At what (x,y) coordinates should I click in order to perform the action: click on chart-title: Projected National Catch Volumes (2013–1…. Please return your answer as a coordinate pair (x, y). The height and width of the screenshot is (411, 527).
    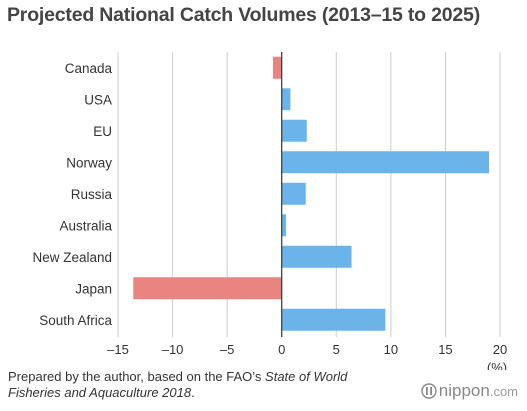
    Looking at the image, I should click on (243, 15).